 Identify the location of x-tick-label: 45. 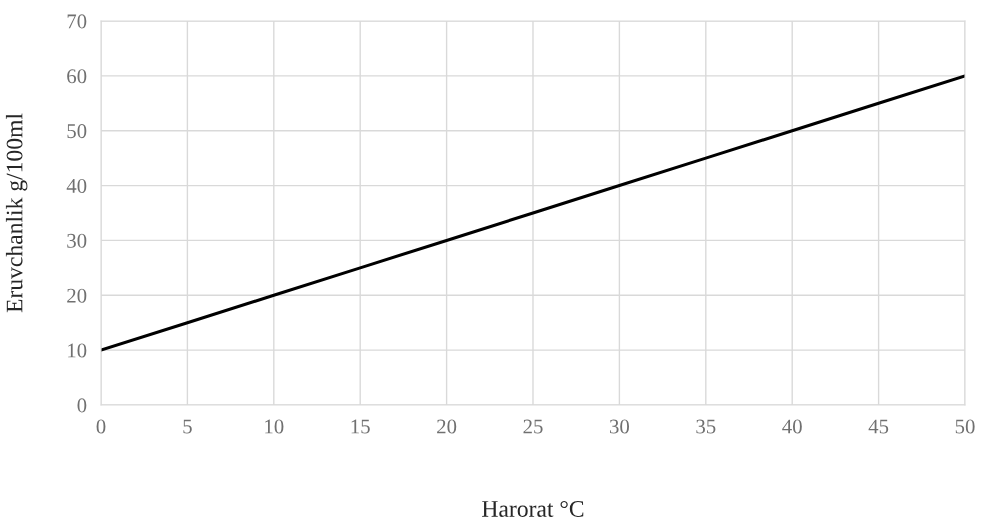
(878, 426).